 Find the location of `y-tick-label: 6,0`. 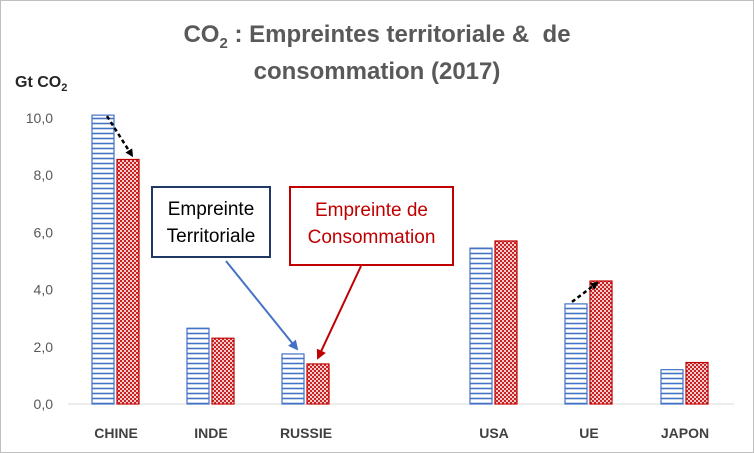

y-tick-label: 6,0 is located at coordinates (44, 232).